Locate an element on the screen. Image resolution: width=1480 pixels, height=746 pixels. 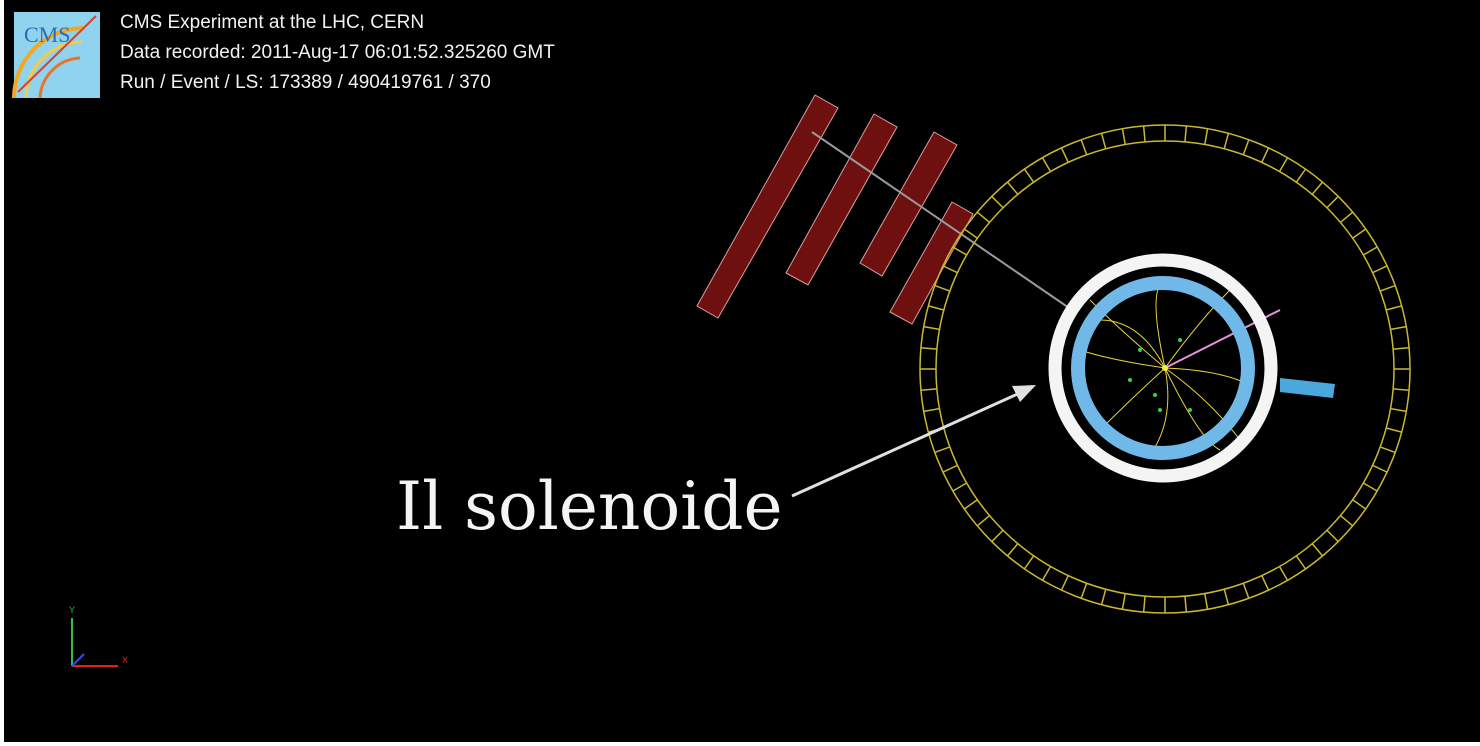
axis-label: Y is located at coordinates (72, 610).